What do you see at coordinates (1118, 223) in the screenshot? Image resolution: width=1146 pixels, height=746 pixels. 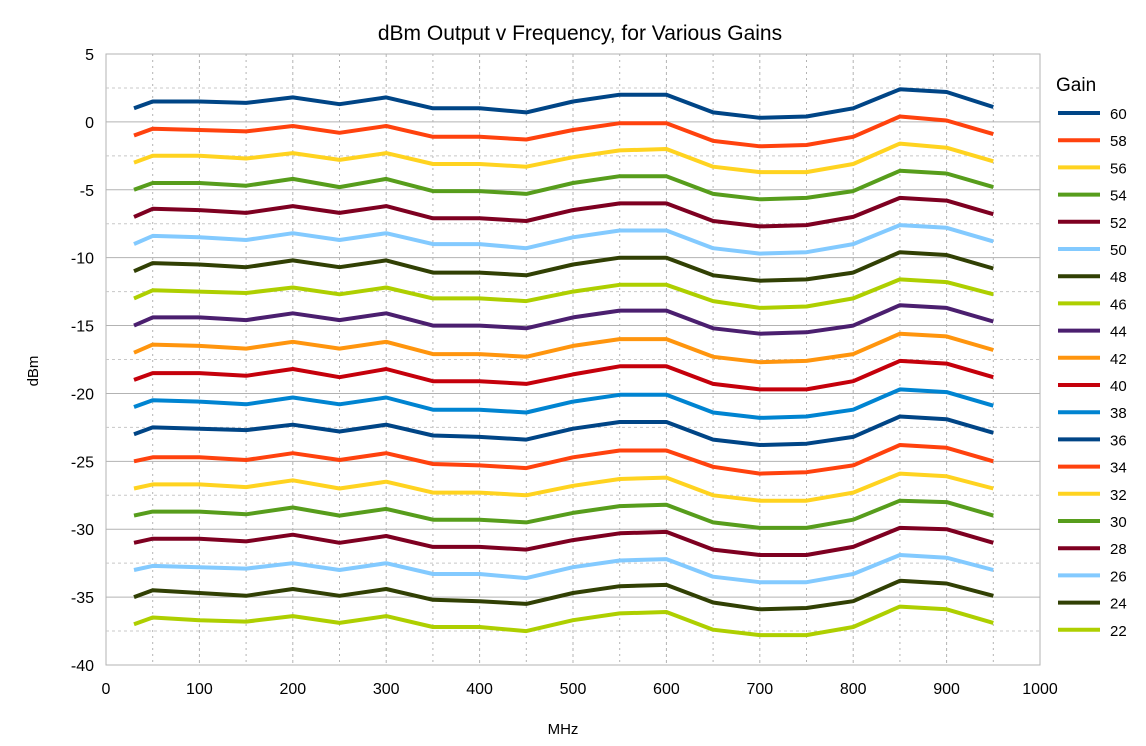 I see `legend-label-52: 52` at bounding box center [1118, 223].